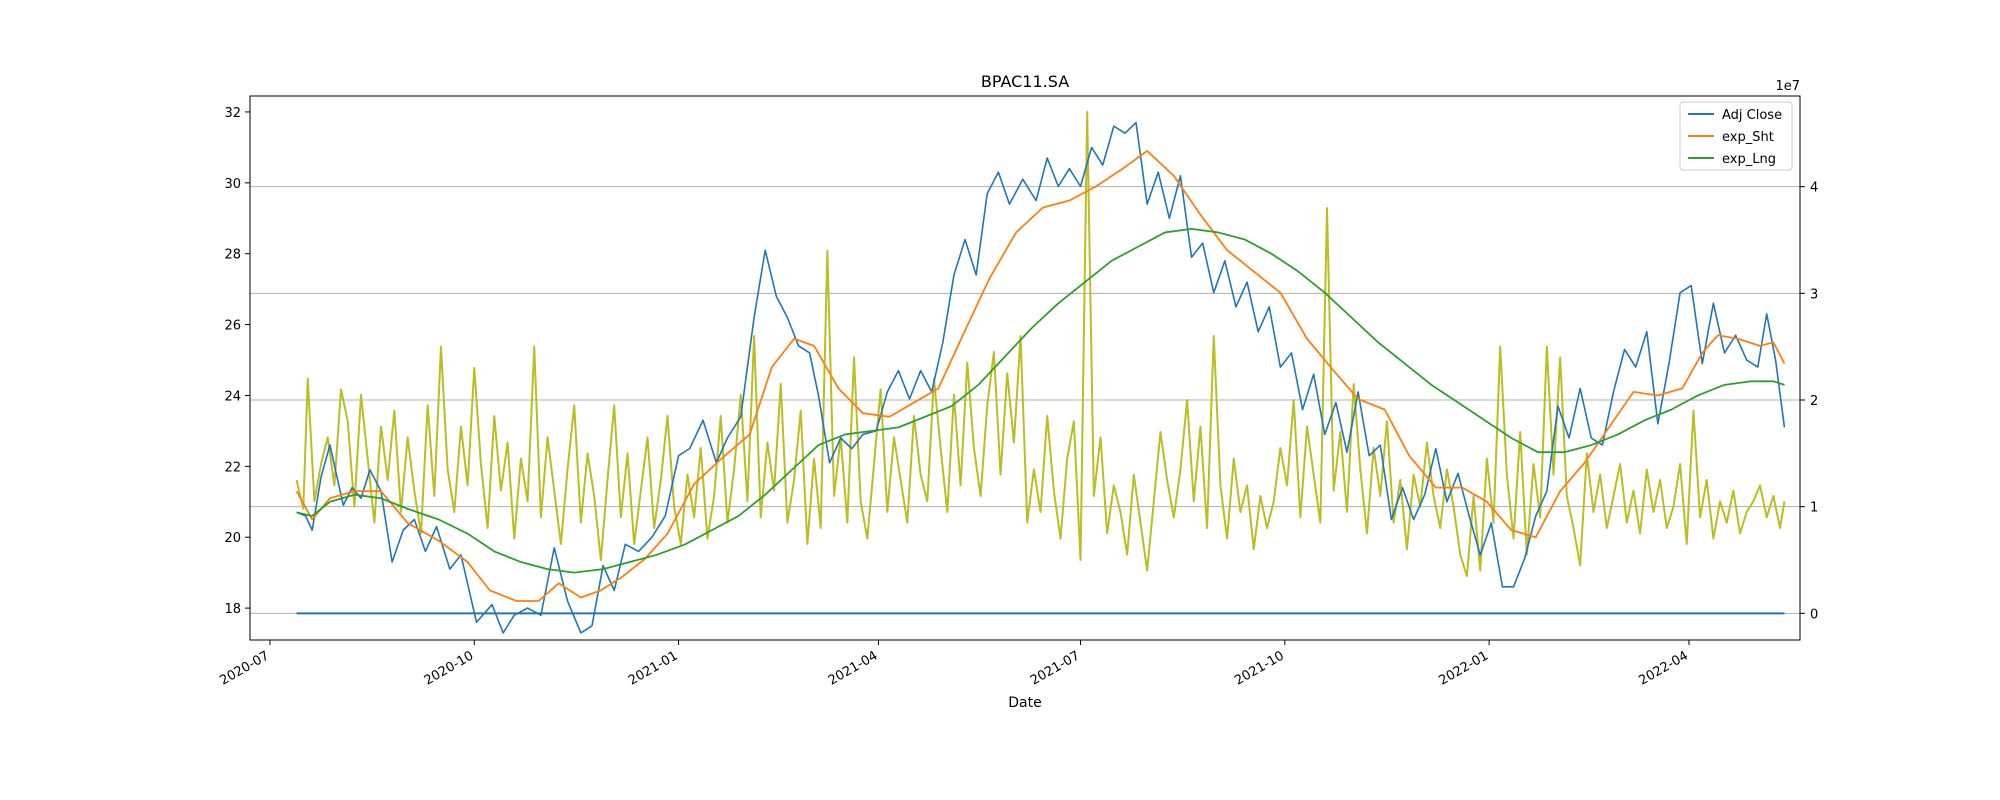 The image size is (2000, 800). I want to click on y-axis-right-multiplier: 1e7, so click(1787, 86).